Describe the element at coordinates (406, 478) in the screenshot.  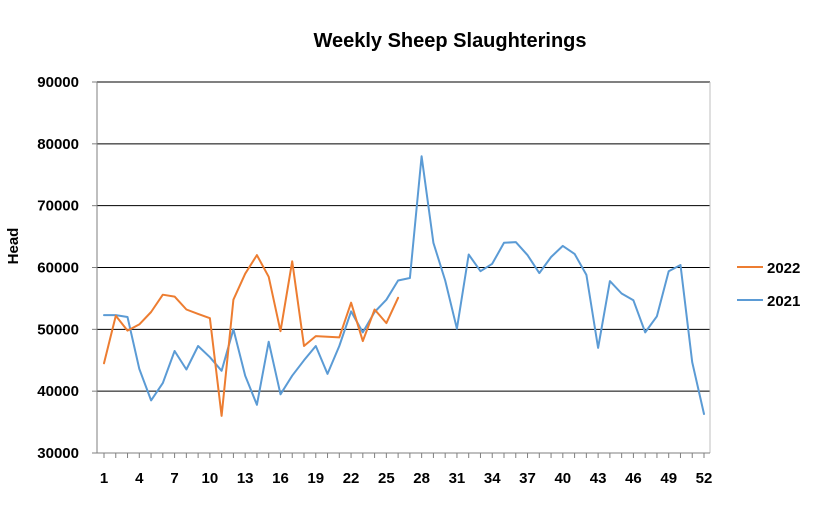
I see `x-tick-labels: 1 4 7 10 13 16 19 22 25 28 31 34 37 40 43 46 49 52` at that location.